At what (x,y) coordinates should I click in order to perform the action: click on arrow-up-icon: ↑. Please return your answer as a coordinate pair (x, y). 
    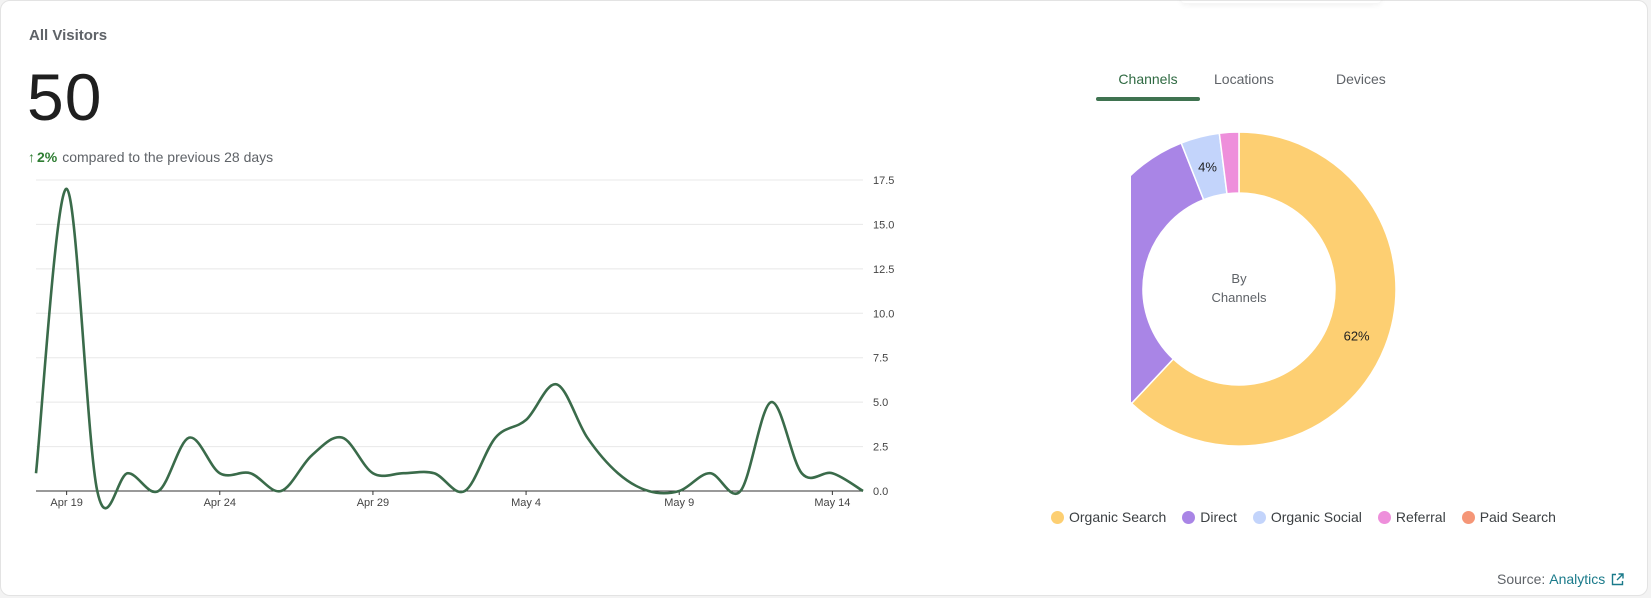
    Looking at the image, I should click on (31, 157).